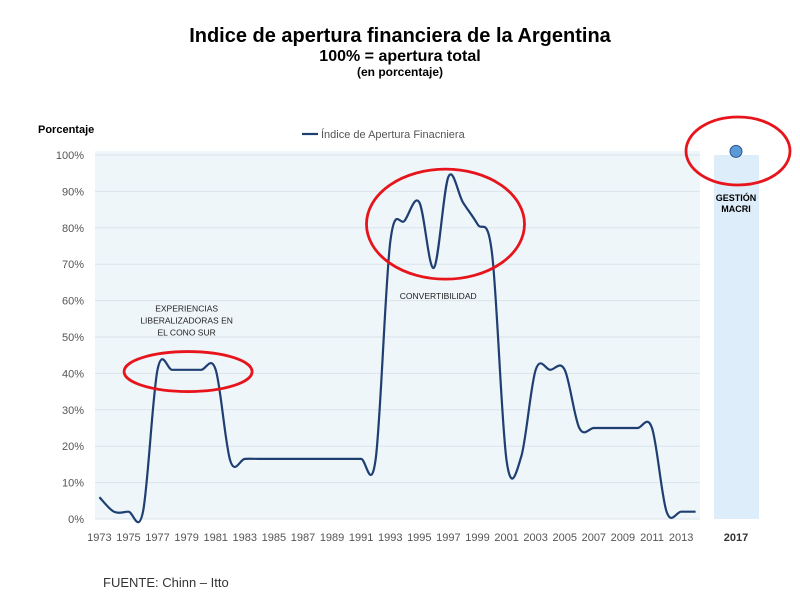 This screenshot has height=600, width=800. What do you see at coordinates (186, 333) in the screenshot?
I see `chart-annotation-line: EL CONO SUR` at bounding box center [186, 333].